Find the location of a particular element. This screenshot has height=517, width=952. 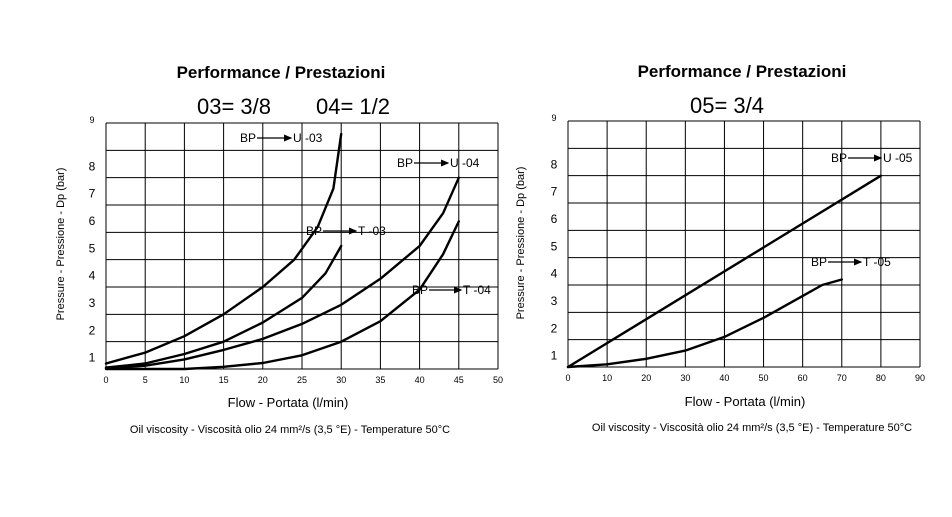

chart-right-subtitle-05: 05= 3/4 is located at coordinates (727, 105).